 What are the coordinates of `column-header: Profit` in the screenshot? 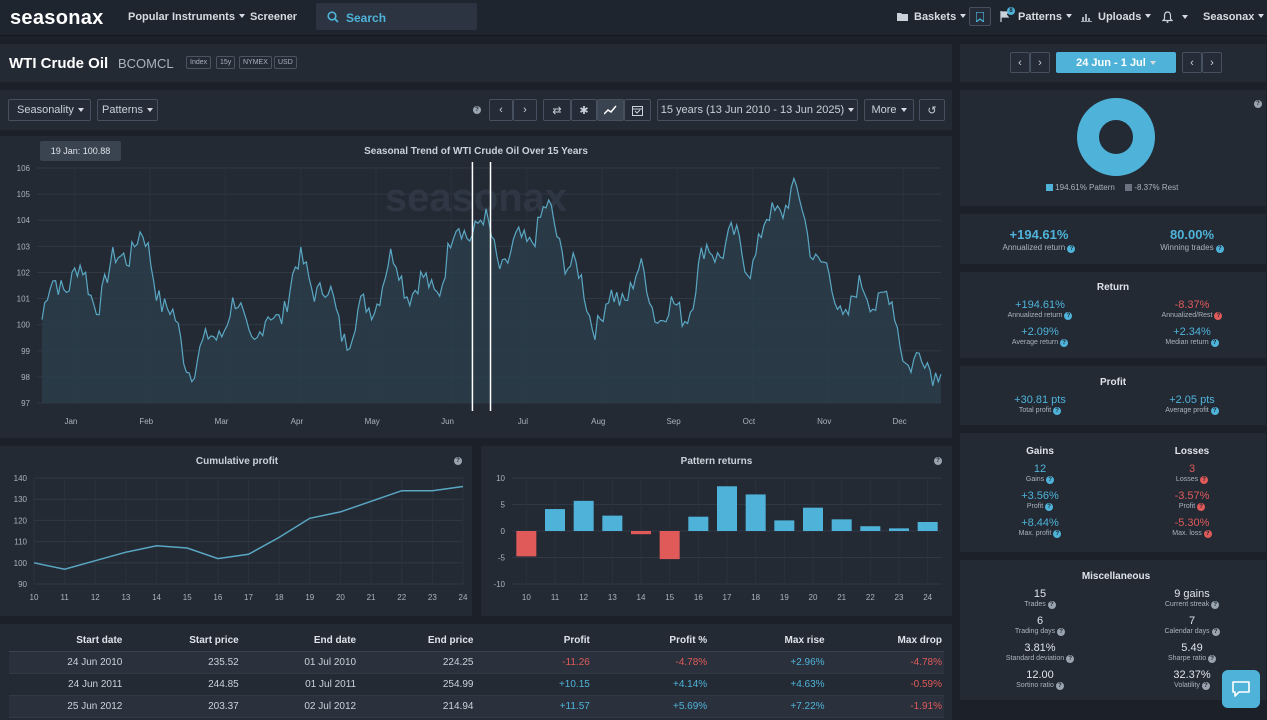 It's located at (533, 642).